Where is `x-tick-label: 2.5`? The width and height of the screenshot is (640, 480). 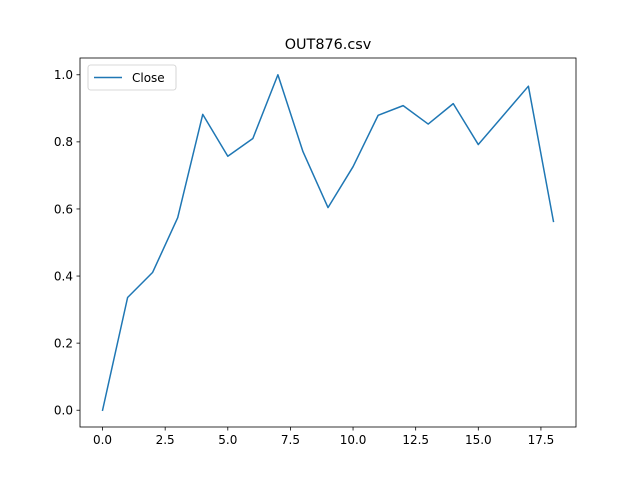 x-tick-label: 2.5 is located at coordinates (165, 440).